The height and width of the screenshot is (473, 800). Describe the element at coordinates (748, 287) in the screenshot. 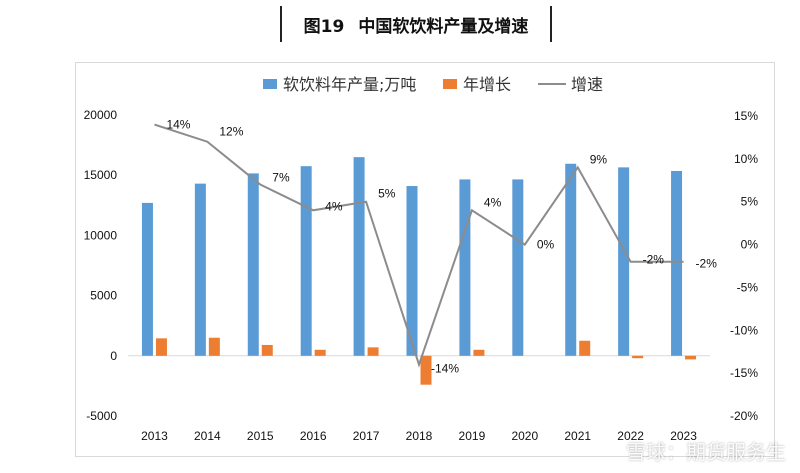

I see `y-right-tick-label: -5%` at that location.